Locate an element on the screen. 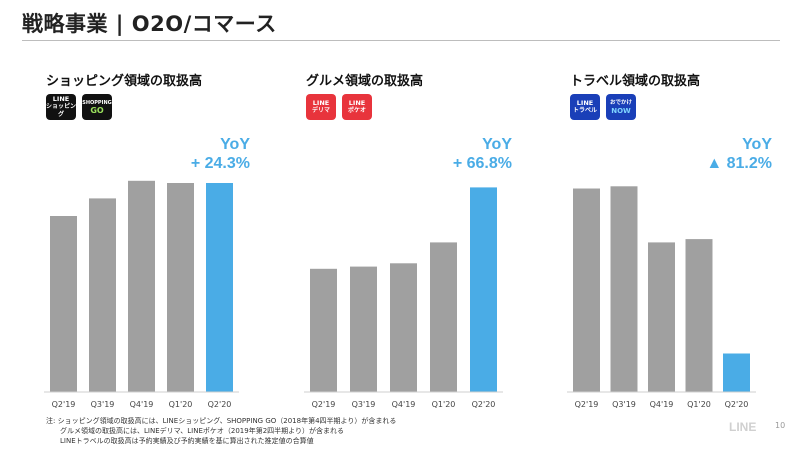  panel-title: ショッピング領域の取扱高 is located at coordinates (124, 81).